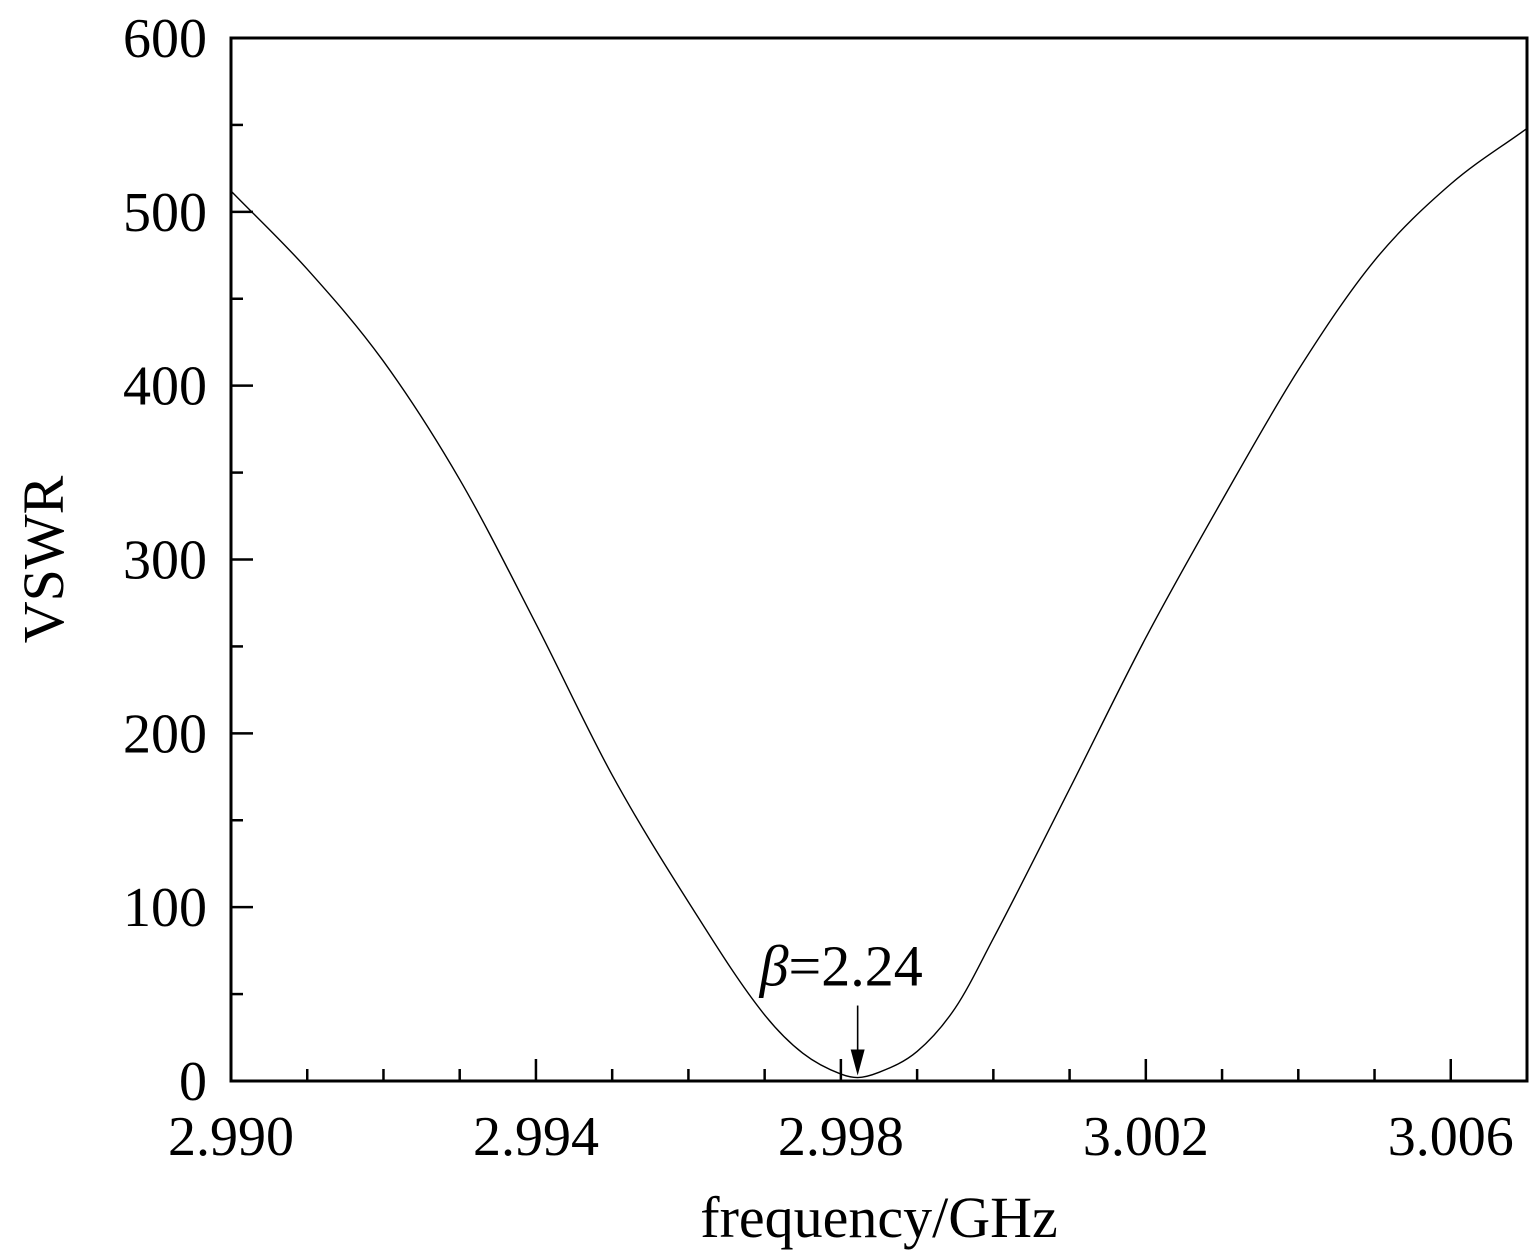  Describe the element at coordinates (536, 1137) in the screenshot. I see `x-tick-label: 2.994` at that location.